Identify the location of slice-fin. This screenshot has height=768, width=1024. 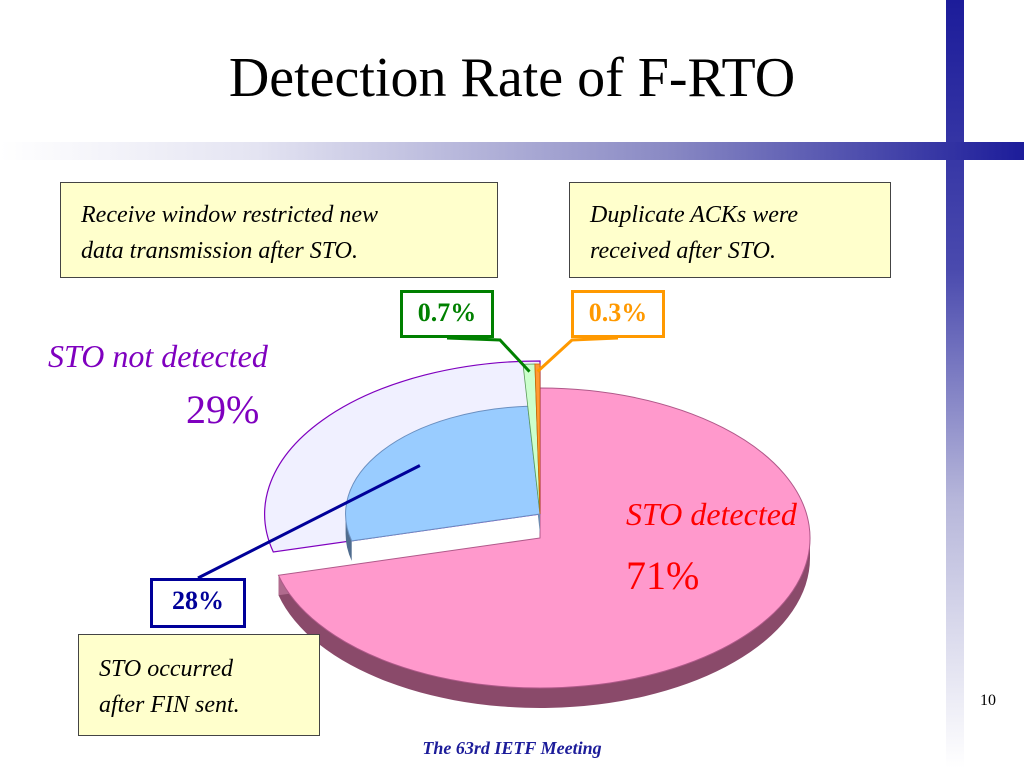
(443, 473).